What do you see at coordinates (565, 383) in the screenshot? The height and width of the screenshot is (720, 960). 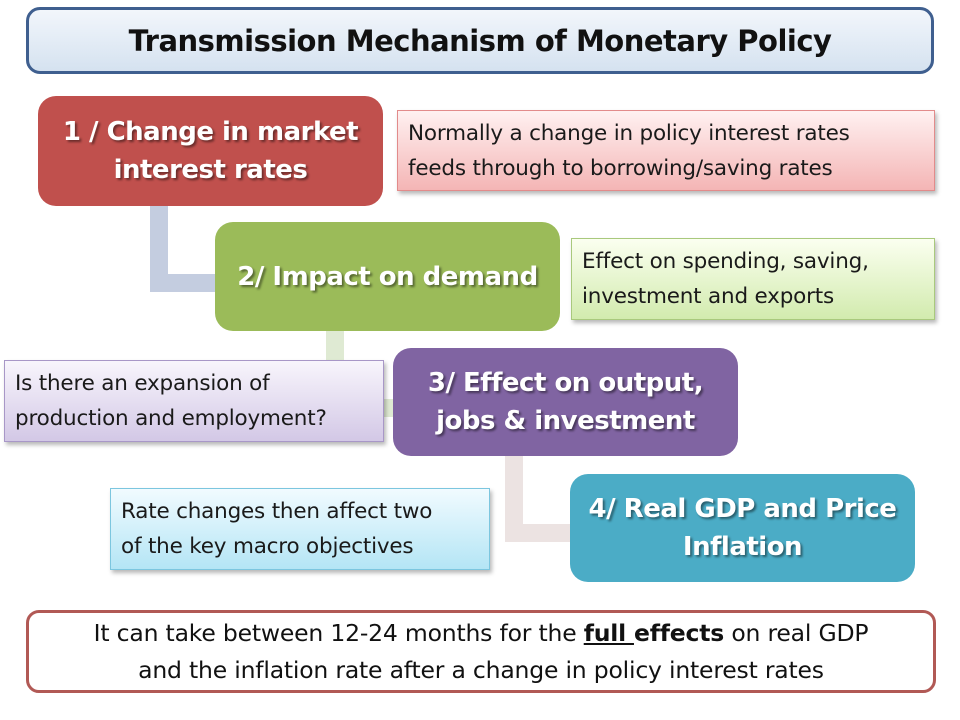 I see `step-3-line-1: 3/ Effect on output,` at bounding box center [565, 383].